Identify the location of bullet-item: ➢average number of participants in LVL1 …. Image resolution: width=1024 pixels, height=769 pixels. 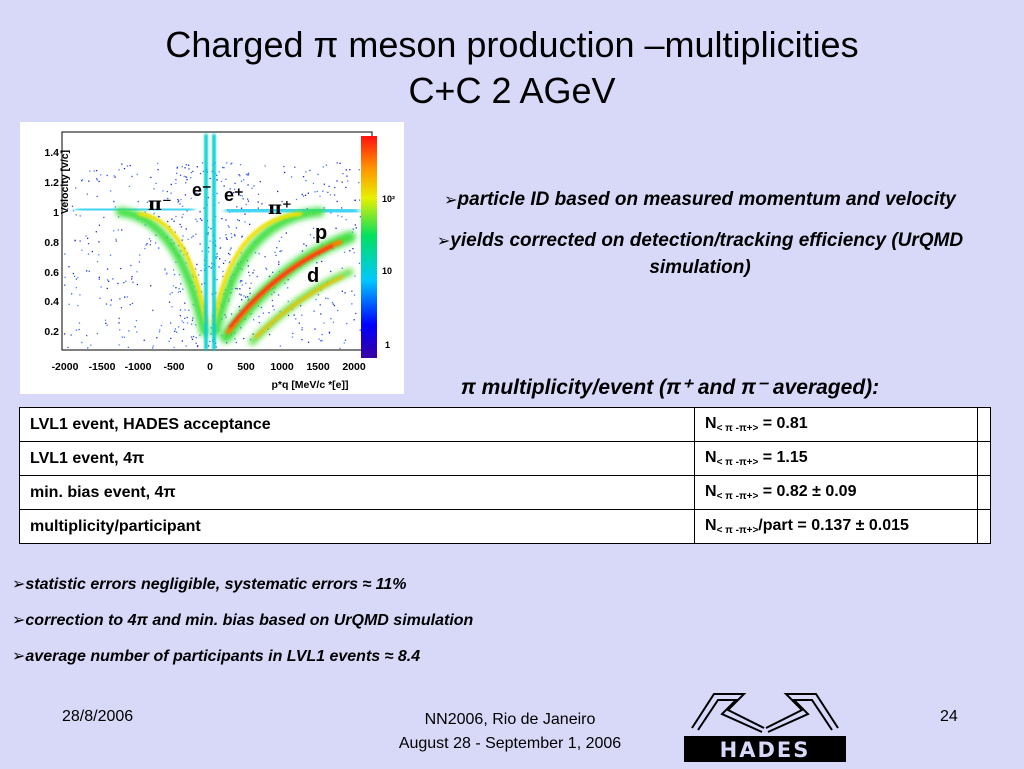
(216, 655).